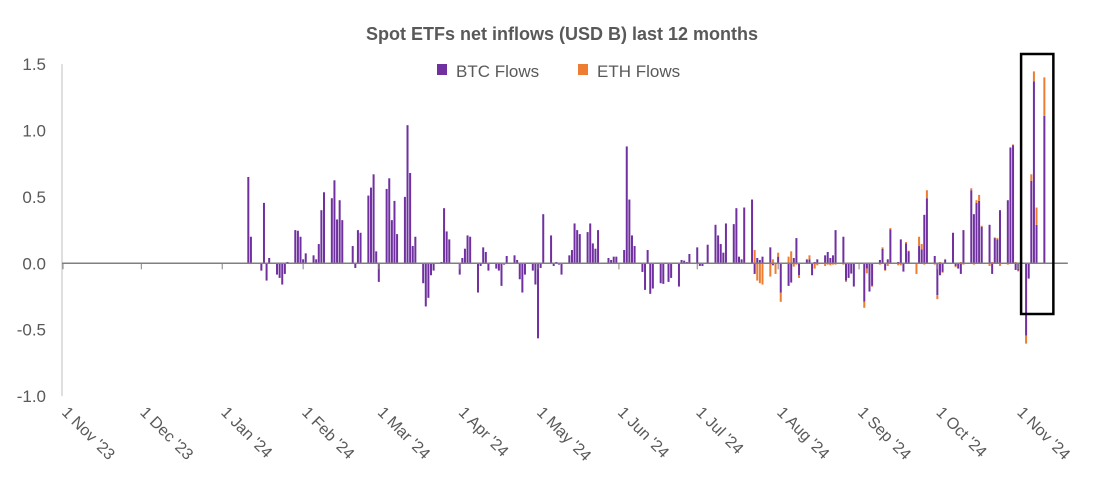 This screenshot has height=493, width=1107. I want to click on x-tick-label: 1 Mar '24, so click(403, 433).